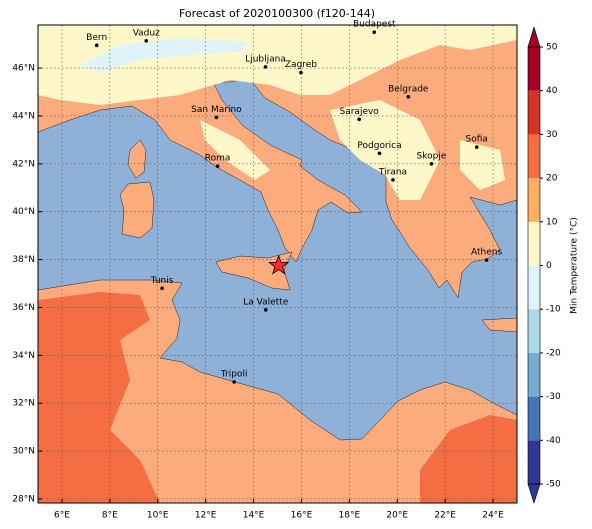  Describe the element at coordinates (552, 222) in the screenshot. I see `colorbar-tick-label: 10` at that location.